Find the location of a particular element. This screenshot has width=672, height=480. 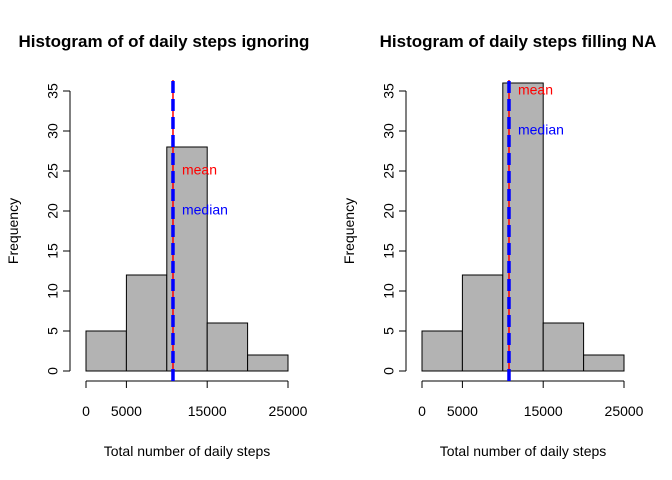

chart-title: Histogram of of daily steps ignoring is located at coordinates (164, 41).